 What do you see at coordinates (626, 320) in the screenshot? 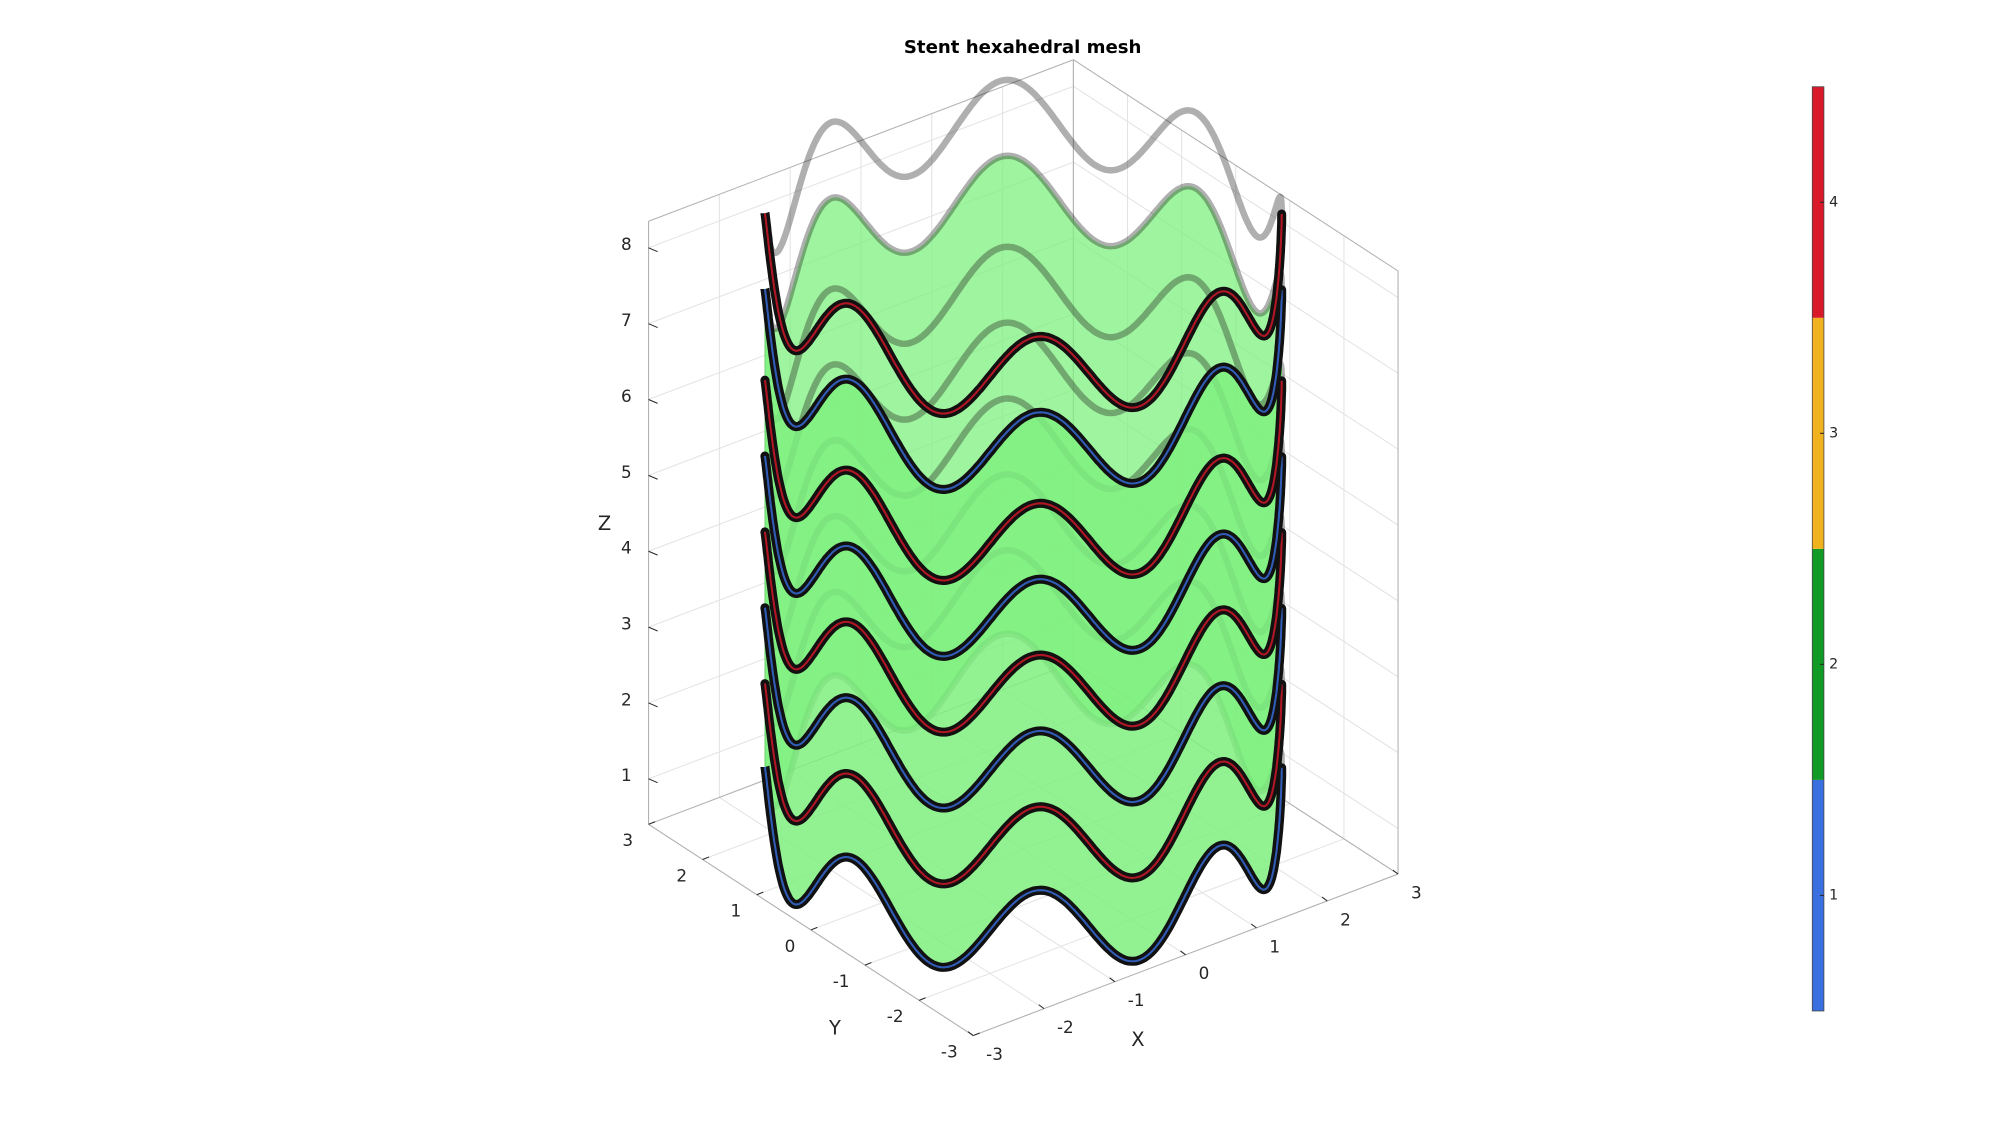
I see `z-tick-label: 7` at bounding box center [626, 320].